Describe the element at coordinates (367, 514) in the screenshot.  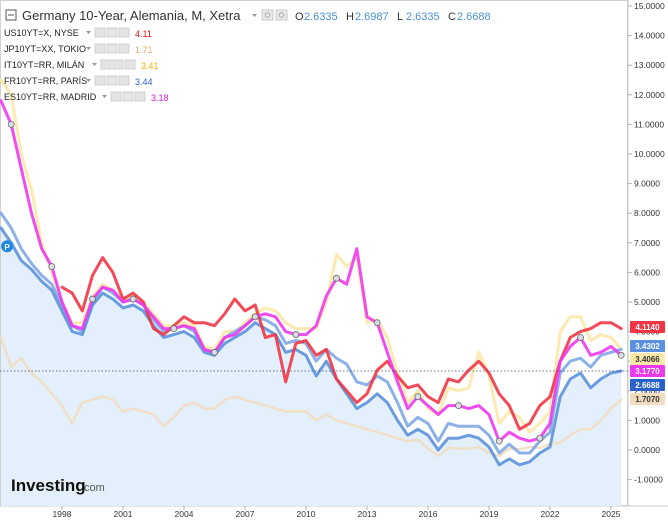
I see `x-tick-label: 2013` at that location.